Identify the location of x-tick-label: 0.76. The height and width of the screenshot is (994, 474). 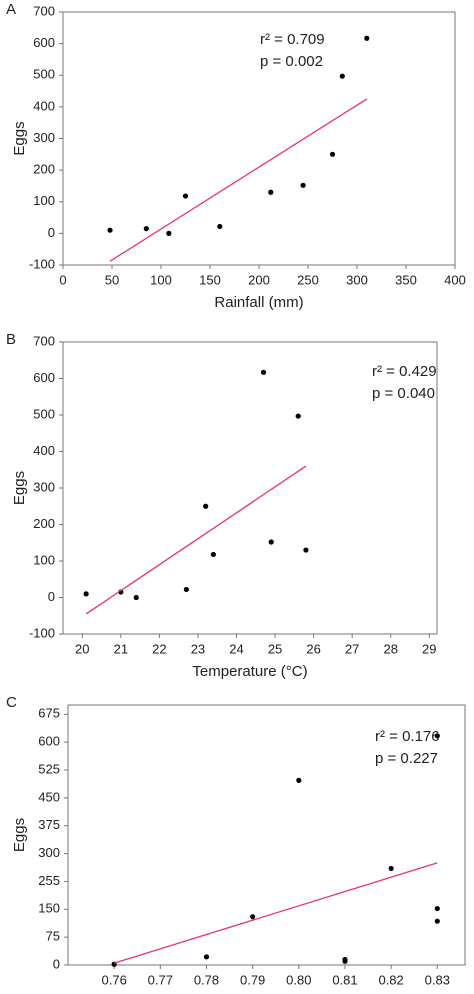
(114, 979).